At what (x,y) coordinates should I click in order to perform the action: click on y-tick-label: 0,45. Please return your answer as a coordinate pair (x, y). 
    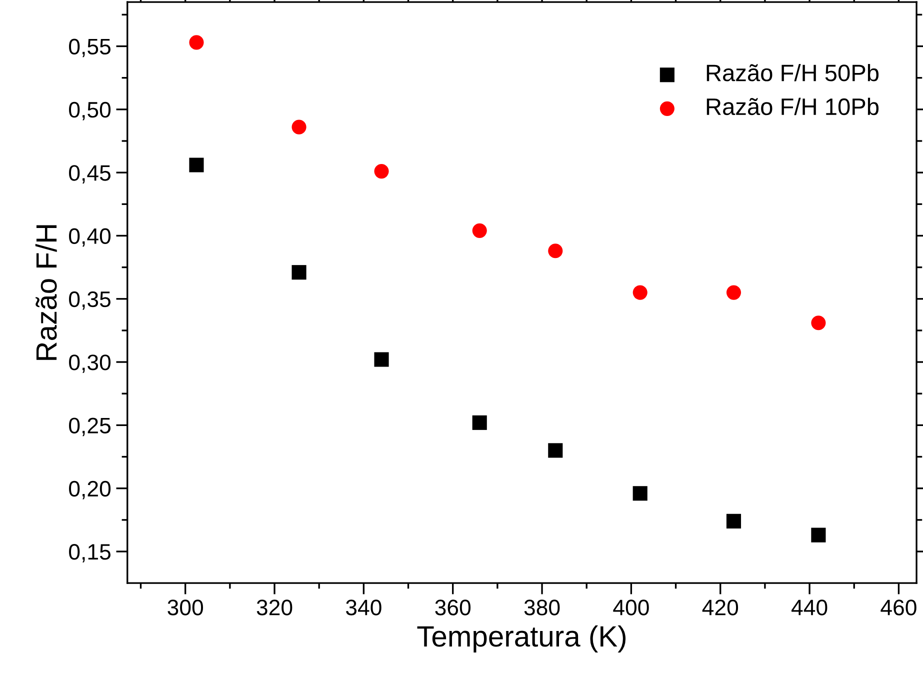
    Looking at the image, I should click on (89, 174).